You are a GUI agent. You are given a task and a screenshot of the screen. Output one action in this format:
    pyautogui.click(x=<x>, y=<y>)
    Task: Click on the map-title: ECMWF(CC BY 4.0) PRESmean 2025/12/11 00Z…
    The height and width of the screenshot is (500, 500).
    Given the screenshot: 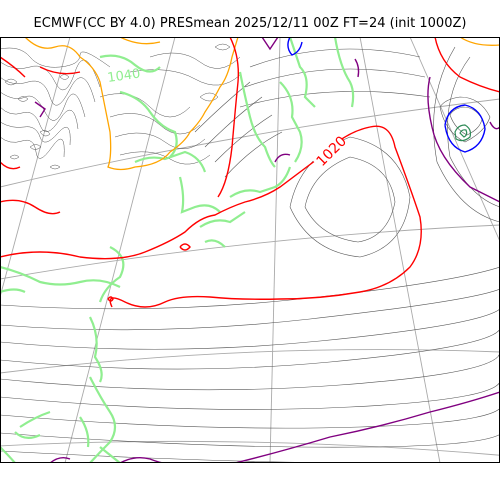 What is the action you would take?
    pyautogui.click(x=250, y=23)
    